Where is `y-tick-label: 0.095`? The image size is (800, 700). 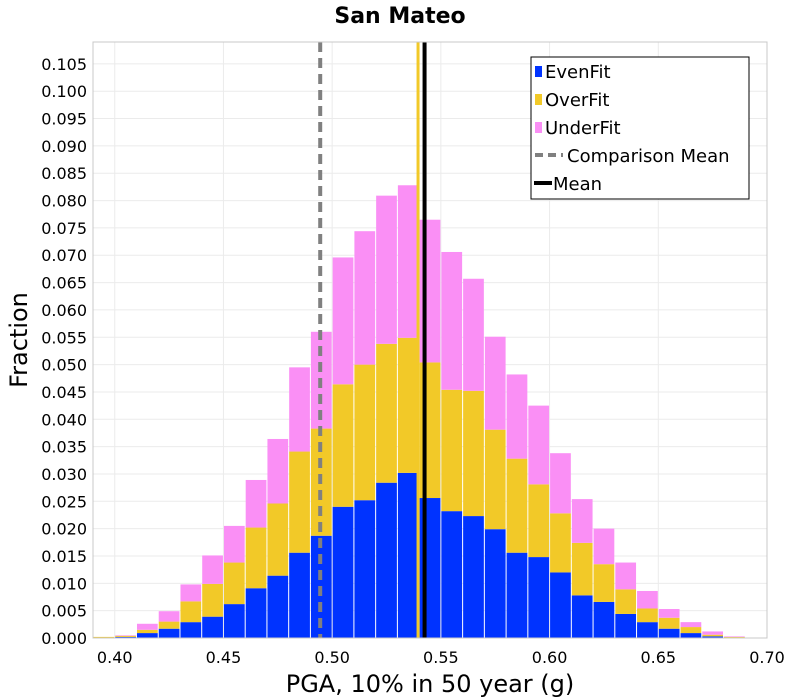 y-tick-label: 0.095 is located at coordinates (64, 119).